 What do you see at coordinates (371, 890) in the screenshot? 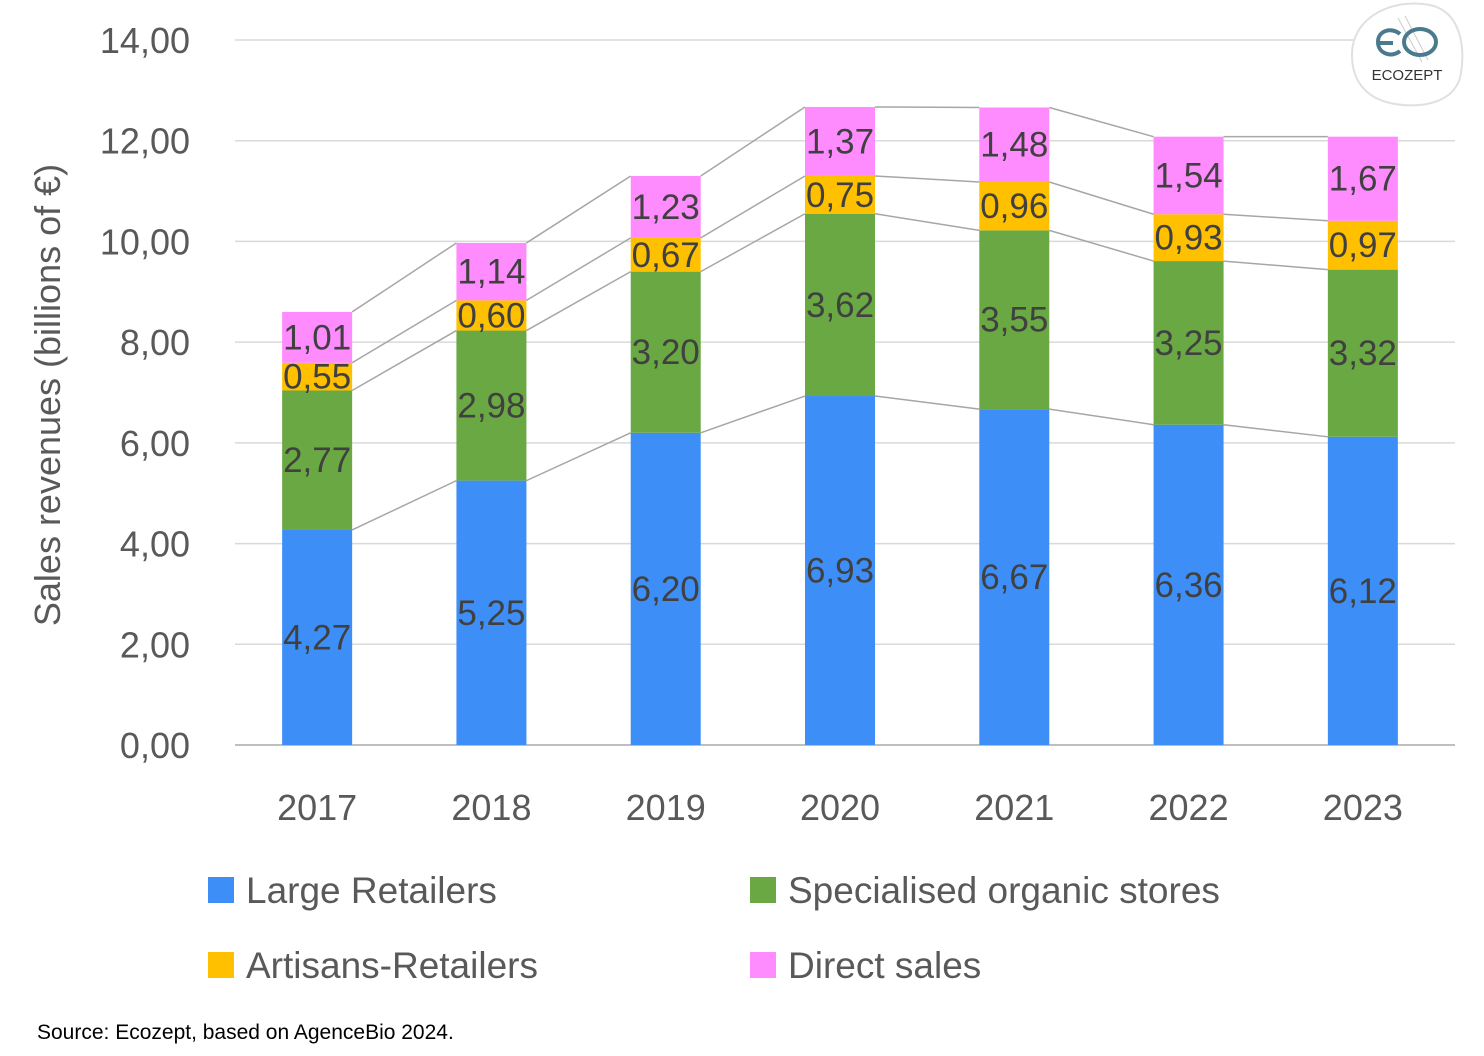
I see `legend-label: Large Retailers` at bounding box center [371, 890].